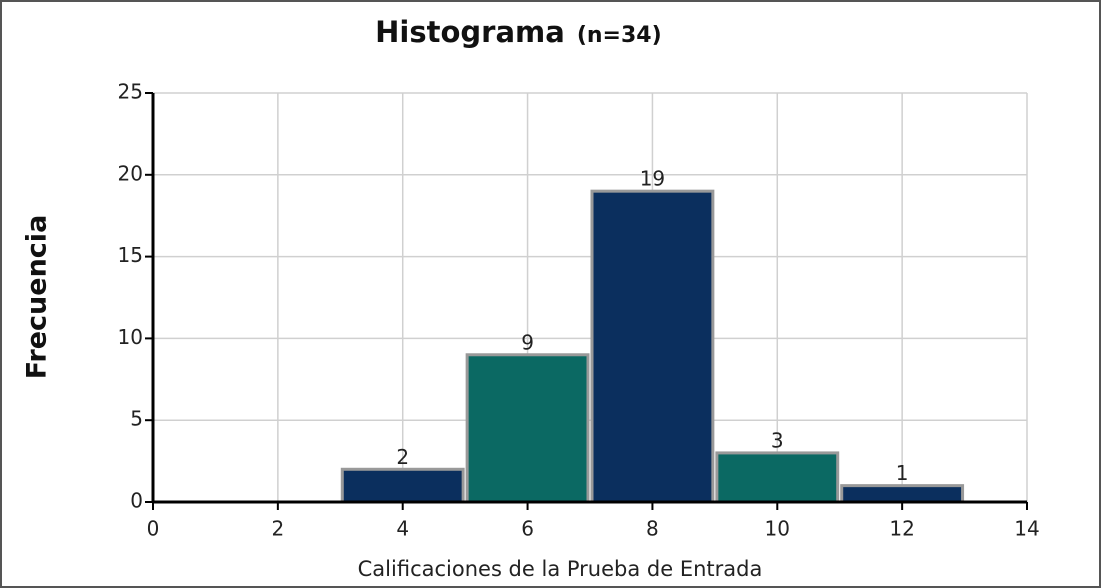 The image size is (1101, 588). I want to click on value-label: 1, so click(902, 473).